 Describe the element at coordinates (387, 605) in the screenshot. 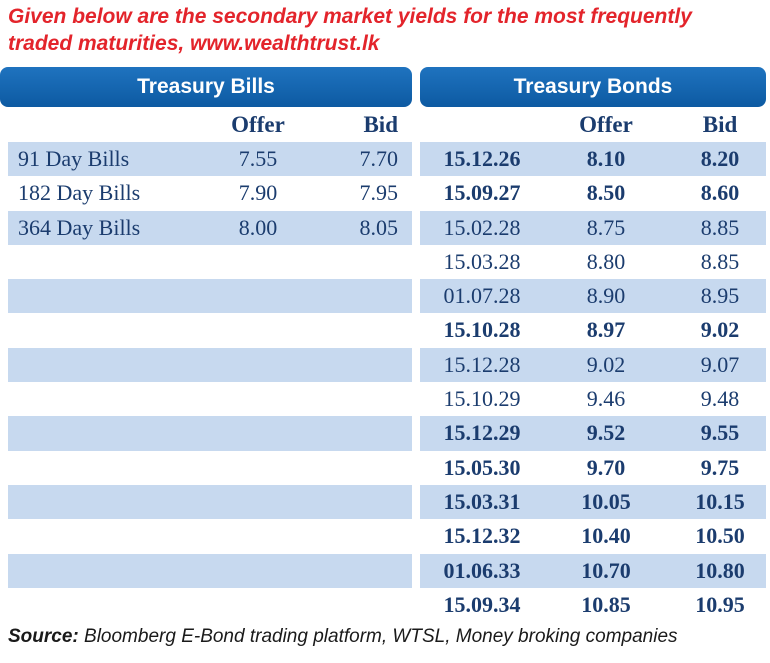

I see `table-row: 15.09.34 10.85 10.95` at that location.